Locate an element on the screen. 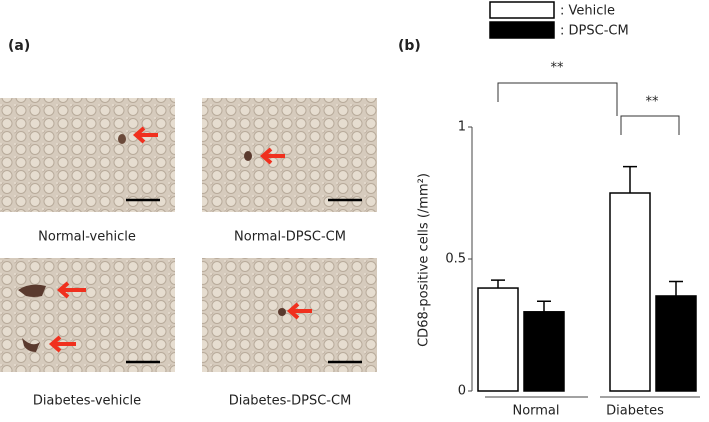  panel-label: (b) is located at coordinates (409, 46).